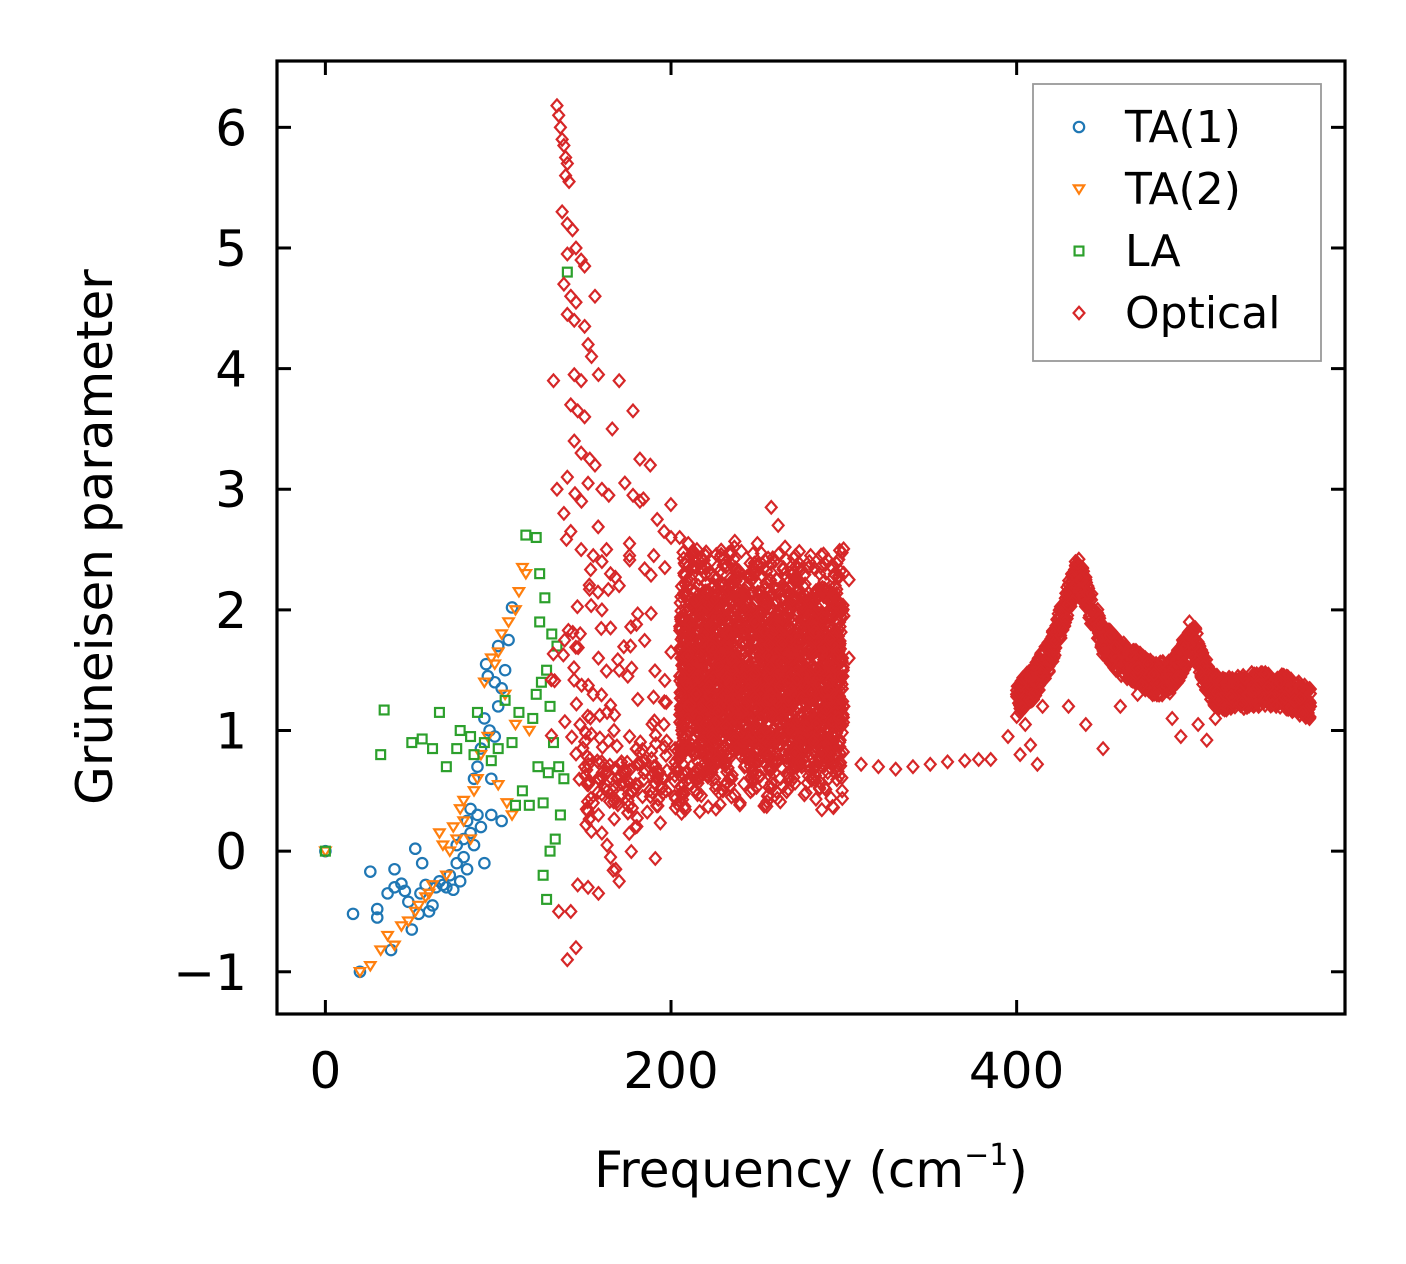  Describe the element at coordinates (231, 732) in the screenshot. I see `y-tick-label: 1` at that location.